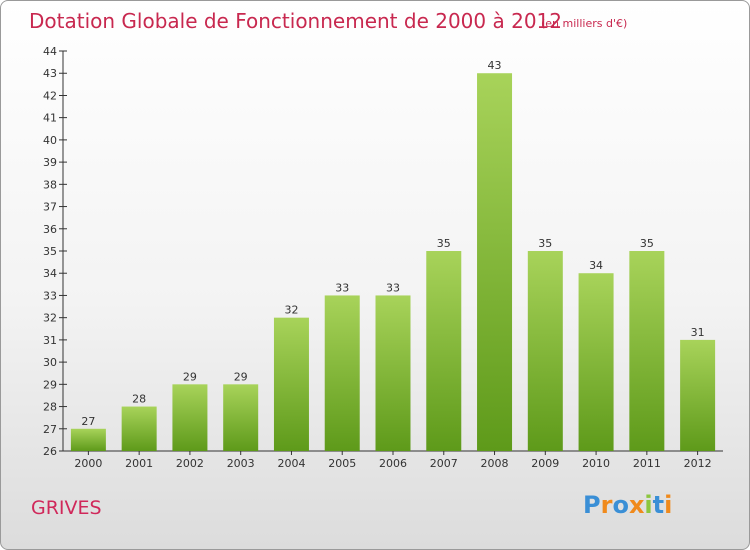 The image size is (750, 550). What do you see at coordinates (50, 384) in the screenshot?
I see `y-tick-label: 29` at bounding box center [50, 384].